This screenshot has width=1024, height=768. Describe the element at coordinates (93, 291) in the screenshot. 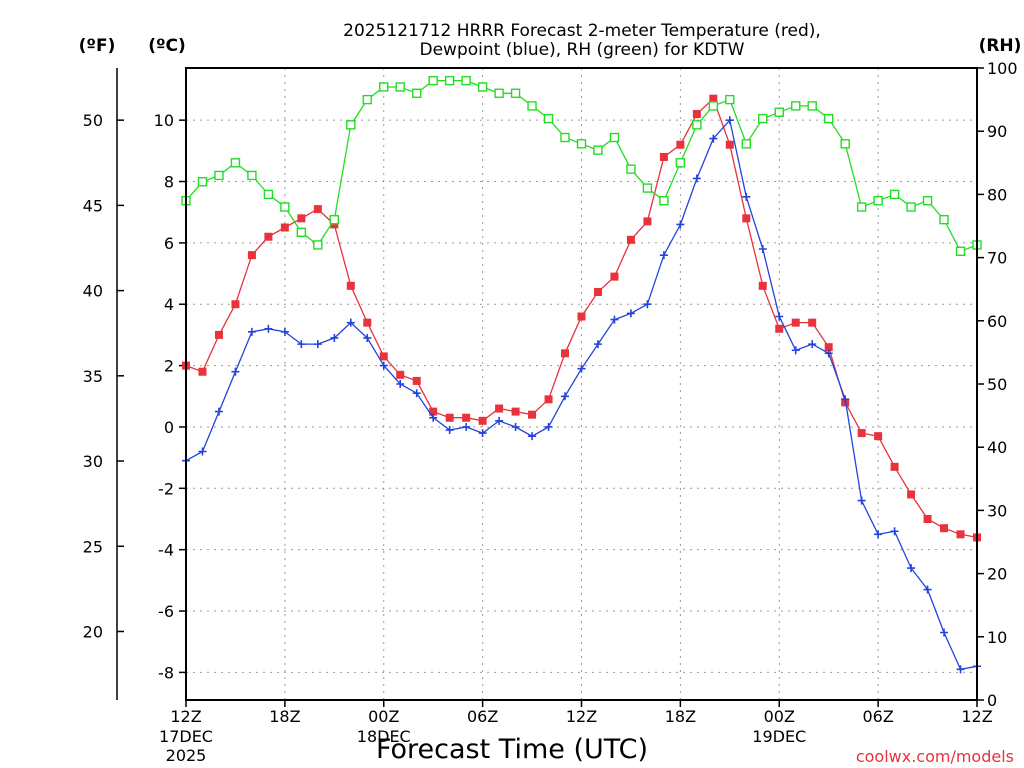

I see `fahrenheit-tick-label: 40` at that location.